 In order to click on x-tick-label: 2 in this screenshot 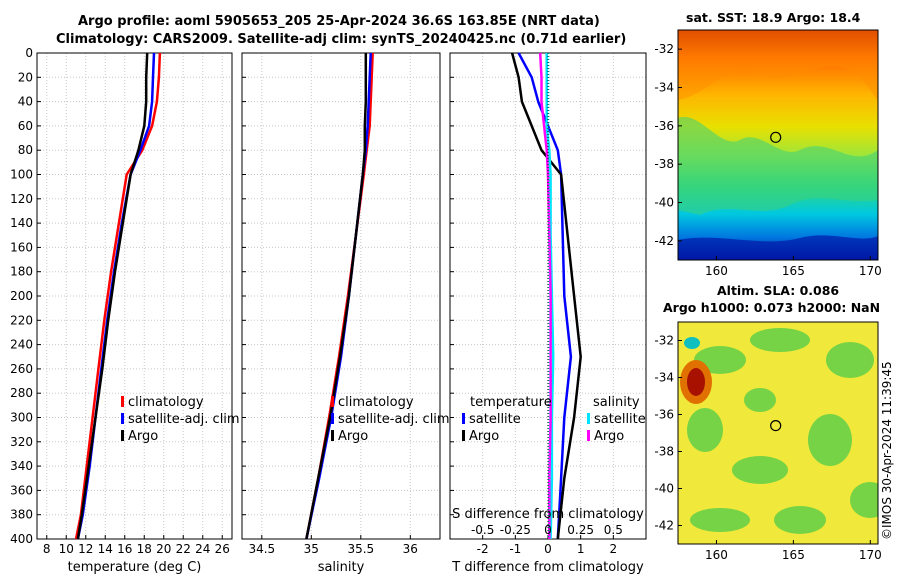, I will do `click(614, 549)`.